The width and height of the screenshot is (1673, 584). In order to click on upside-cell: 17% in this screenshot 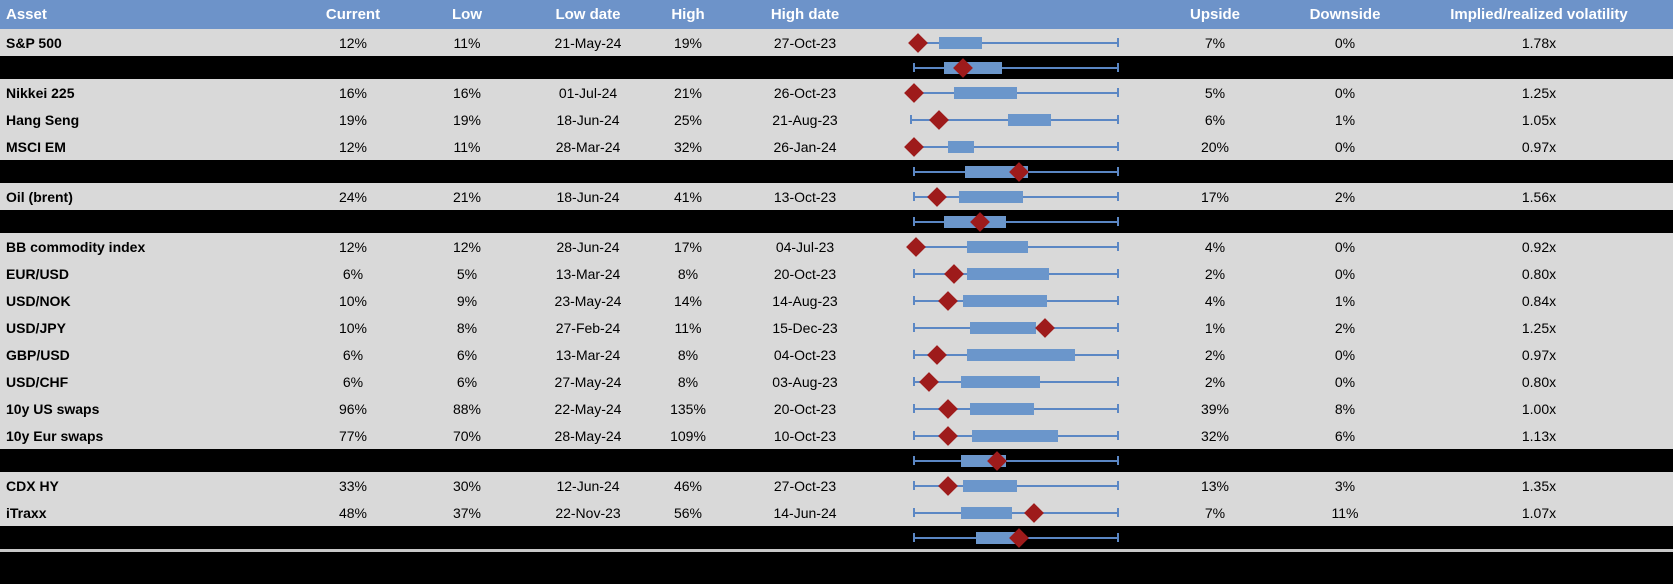, I will do `click(1215, 196)`.